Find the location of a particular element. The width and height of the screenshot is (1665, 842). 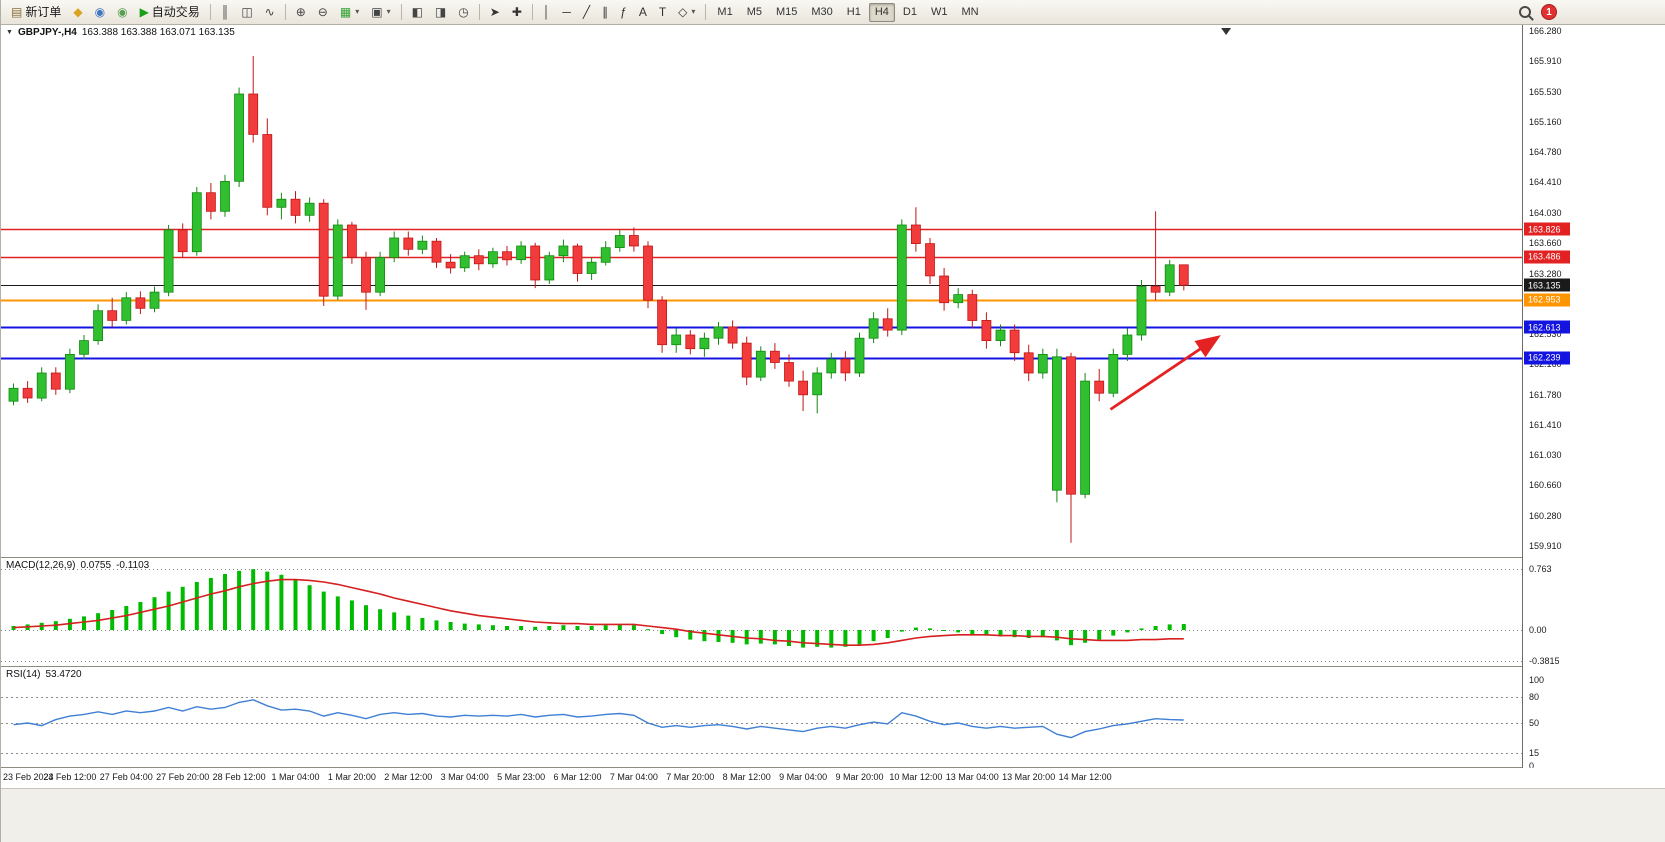

auto-scroll-button: ◷ is located at coordinates (463, 12).